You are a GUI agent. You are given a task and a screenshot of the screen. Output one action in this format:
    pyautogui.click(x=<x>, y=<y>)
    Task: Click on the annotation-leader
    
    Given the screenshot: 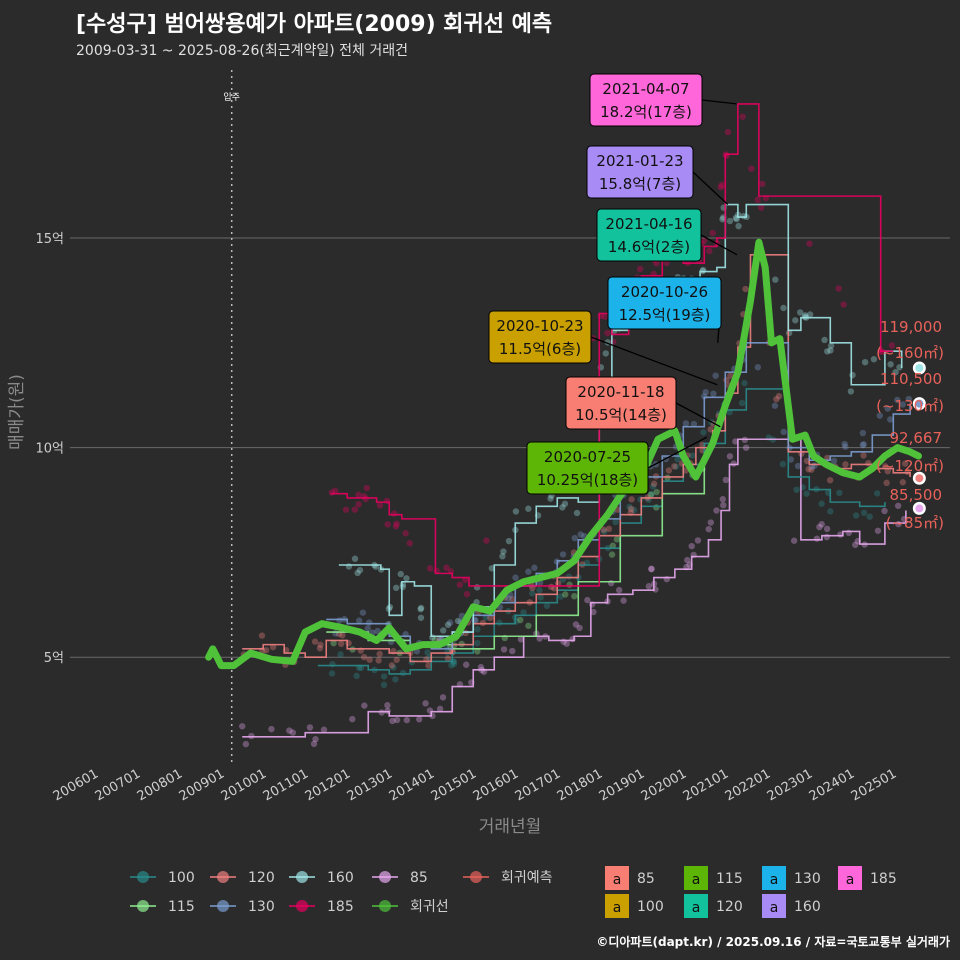 What is the action you would take?
    pyautogui.click(x=654, y=361)
    